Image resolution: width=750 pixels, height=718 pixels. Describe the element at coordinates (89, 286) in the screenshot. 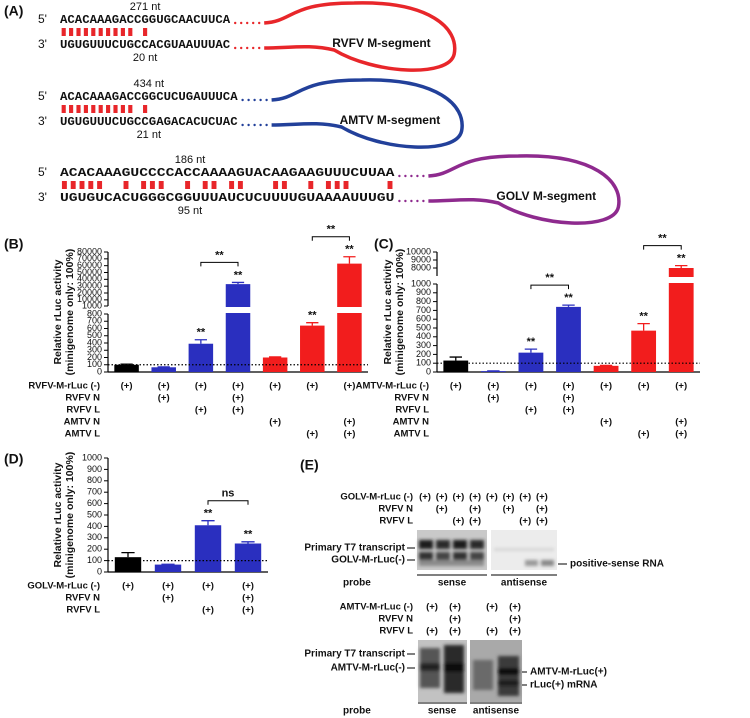

I see `y-tick-label: 30000` at that location.